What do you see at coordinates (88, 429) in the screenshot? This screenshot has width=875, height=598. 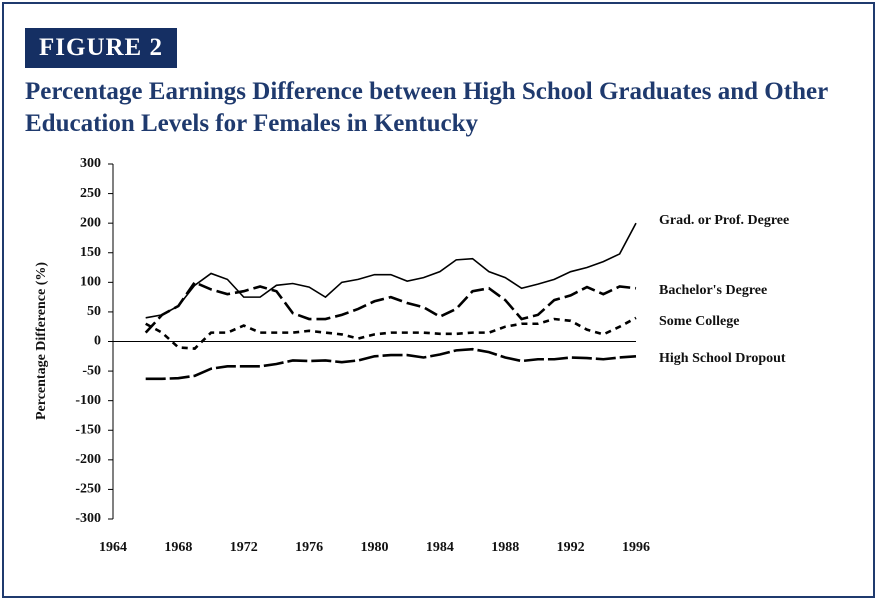 I see `y-tick-label: -150` at bounding box center [88, 429].